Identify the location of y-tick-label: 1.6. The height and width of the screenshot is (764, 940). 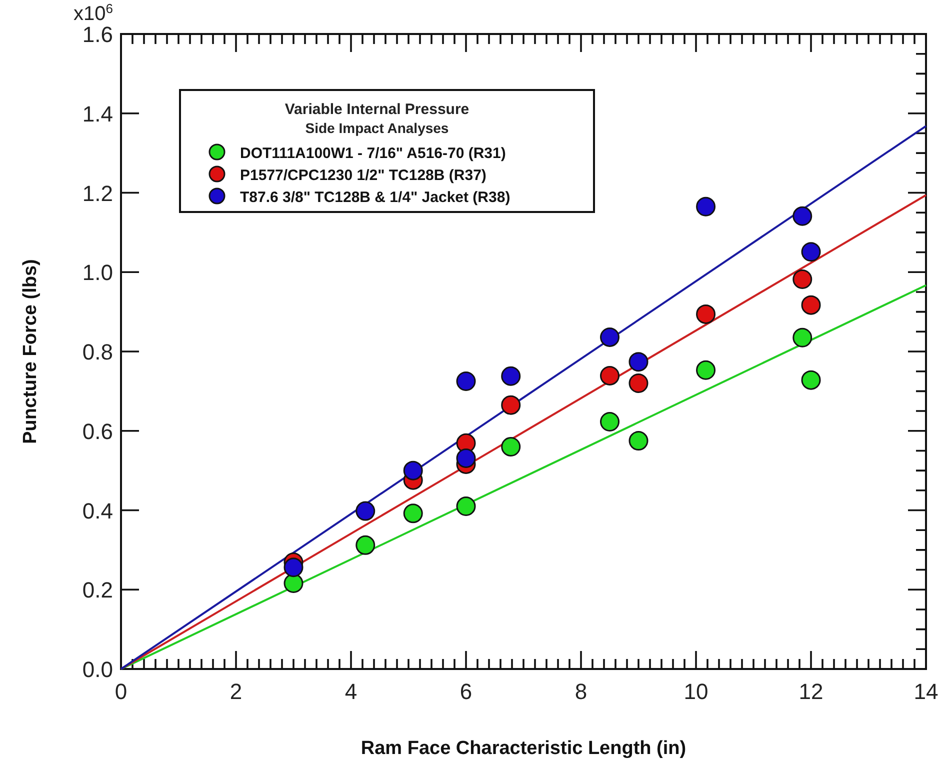
(97, 34).